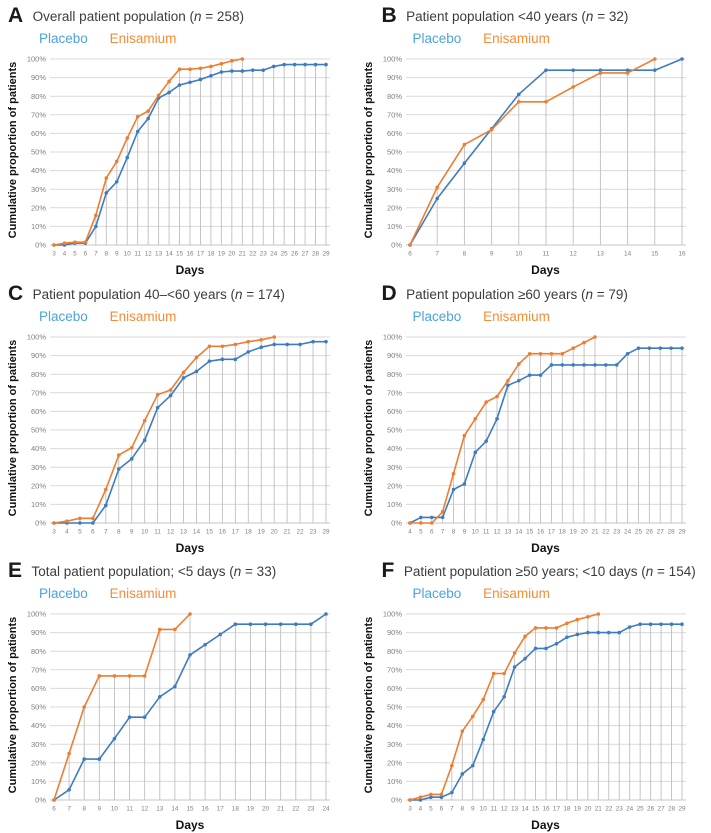 This screenshot has width=711, height=833. Describe the element at coordinates (171, 531) in the screenshot. I see `x-tick-label: 12` at that location.